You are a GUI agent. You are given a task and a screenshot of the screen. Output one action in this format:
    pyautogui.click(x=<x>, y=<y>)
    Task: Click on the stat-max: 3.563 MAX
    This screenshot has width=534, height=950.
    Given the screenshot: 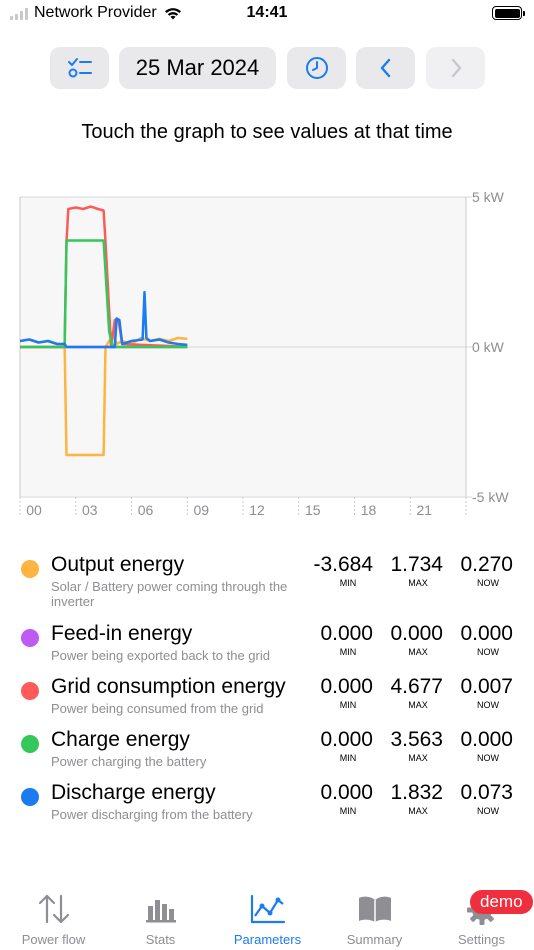 What is the action you would take?
    pyautogui.click(x=408, y=745)
    